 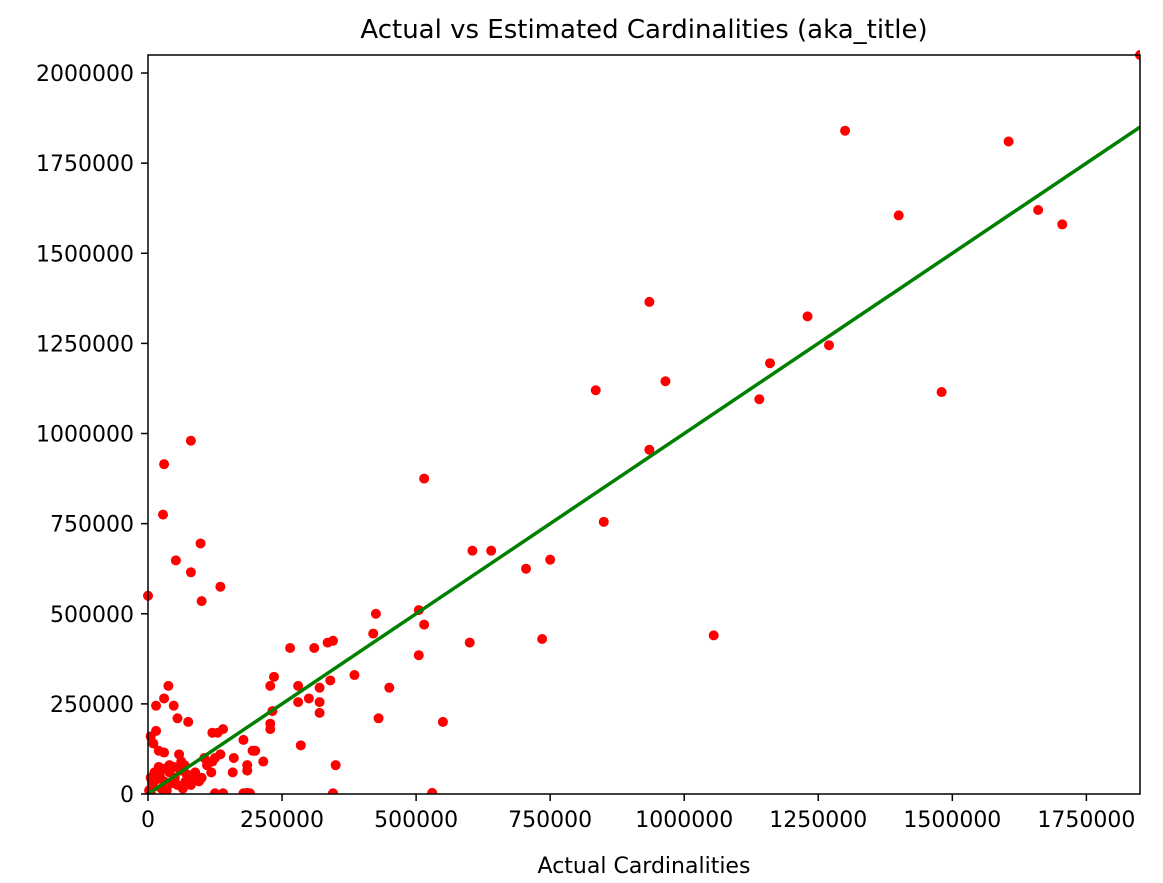 I want to click on y-tick-label: 250000, so click(x=92, y=705).